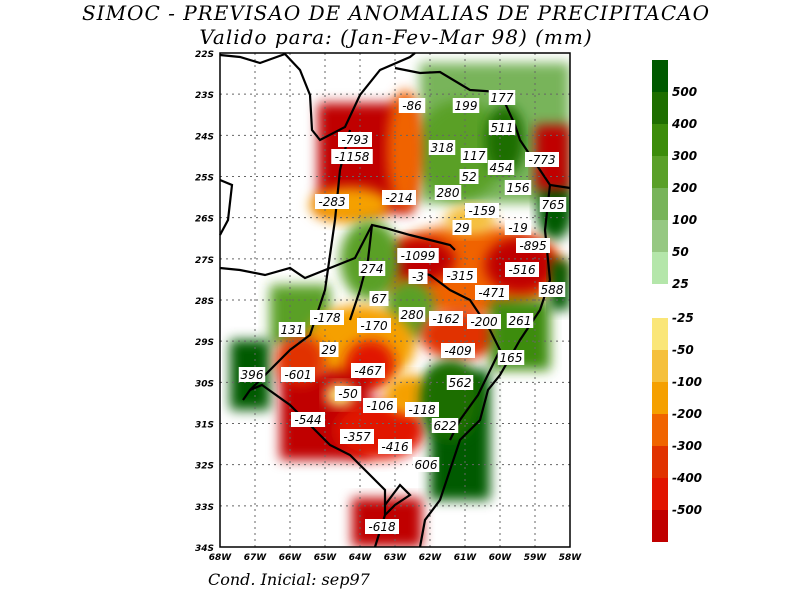 This screenshot has width=792, height=602. I want to click on contour-label: -467, so click(368, 371).